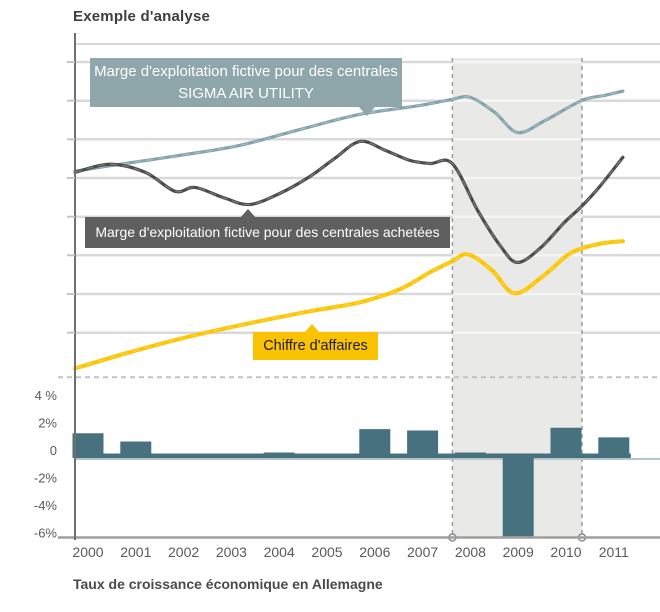 Image resolution: width=660 pixels, height=612 pixels. What do you see at coordinates (423, 444) in the screenshot?
I see `bar-2007` at bounding box center [423, 444].